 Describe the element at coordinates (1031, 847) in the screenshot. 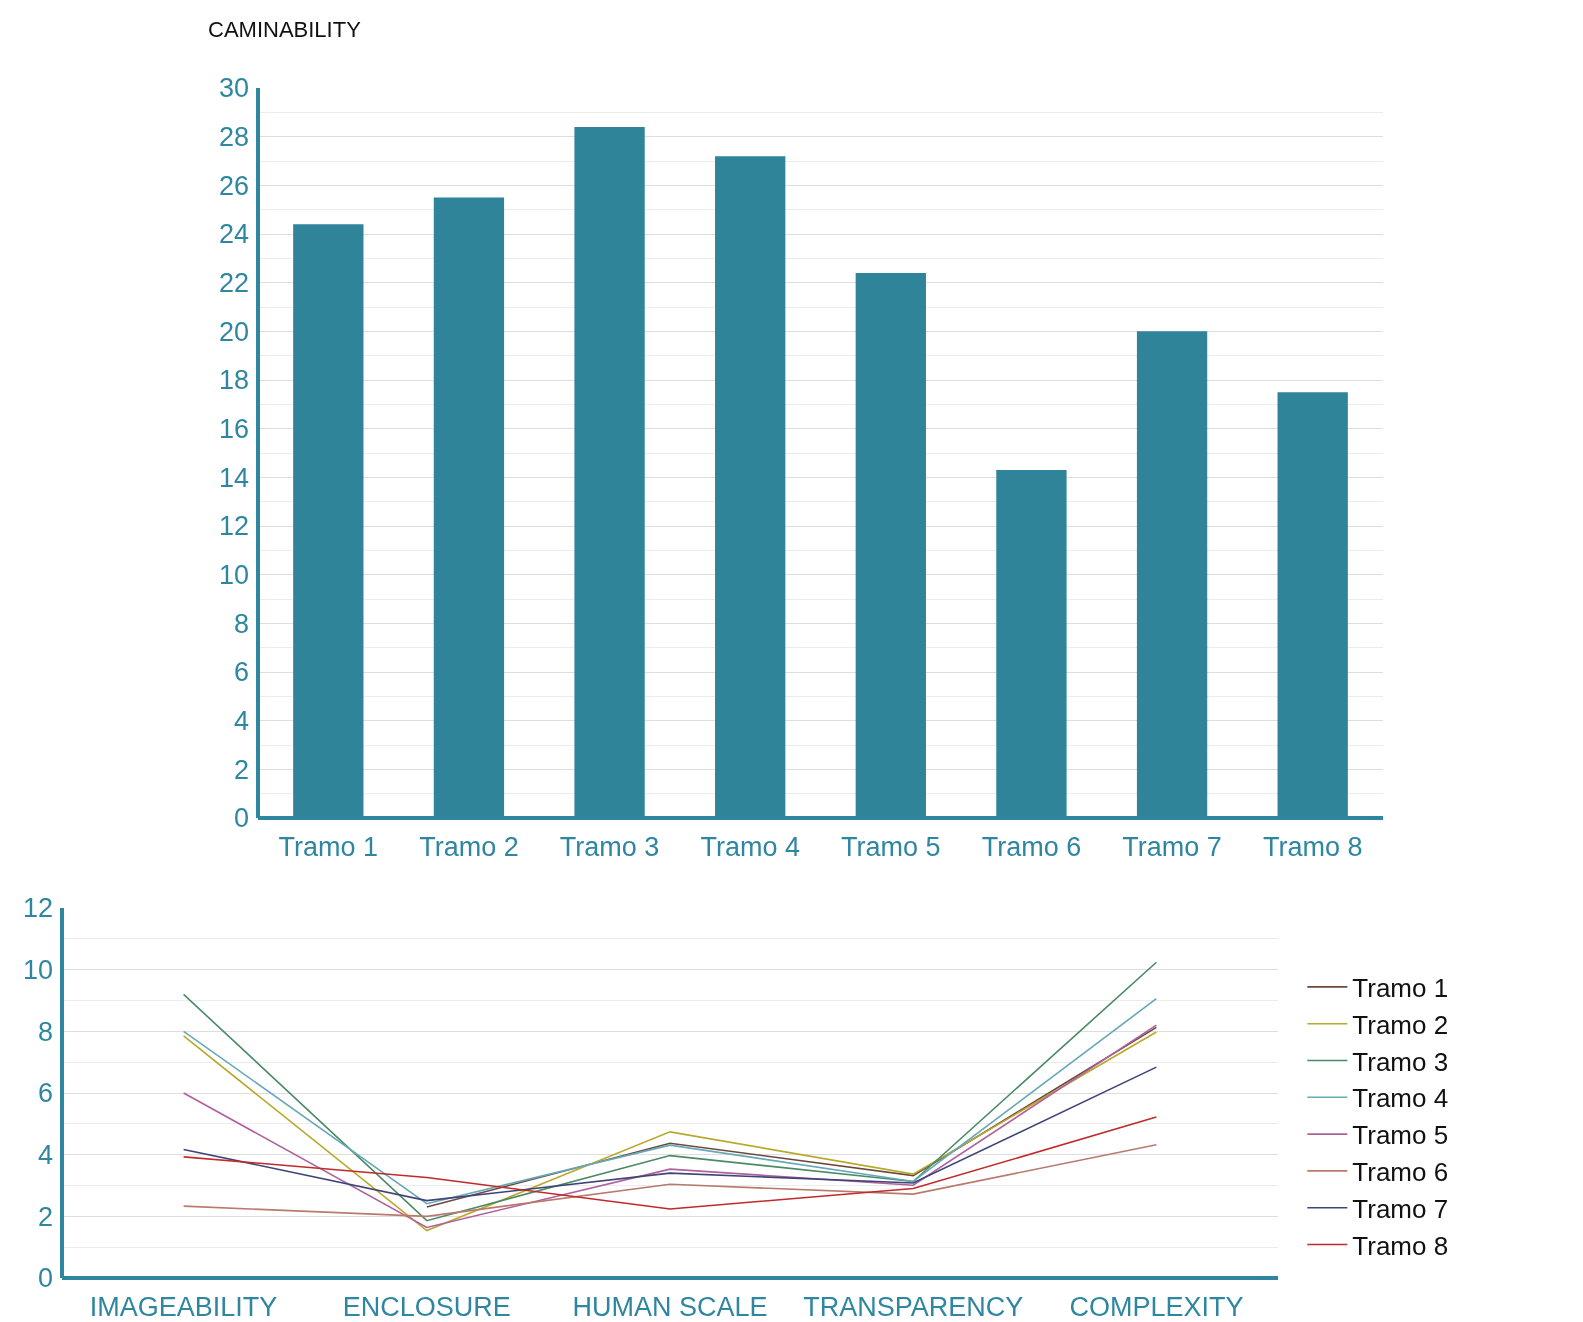

I see `x-tick-label: Tramo 6` at that location.